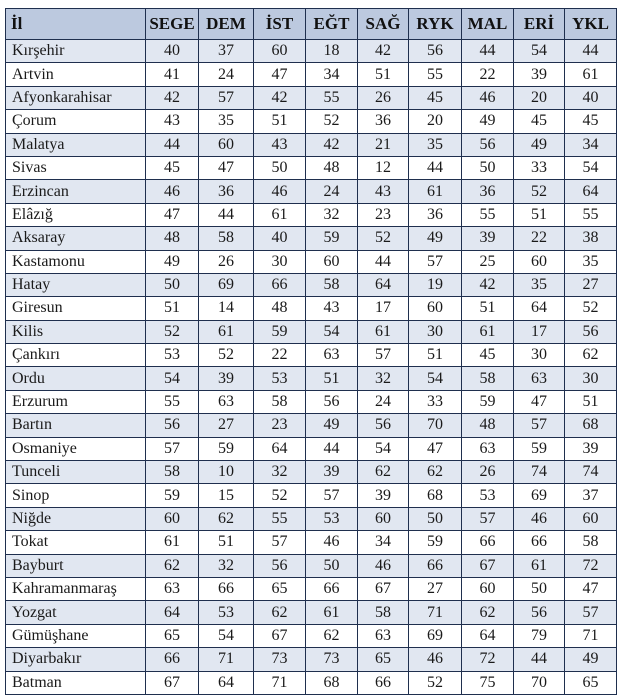 The image size is (622, 695). I want to click on value-cell: 34, so click(383, 542).